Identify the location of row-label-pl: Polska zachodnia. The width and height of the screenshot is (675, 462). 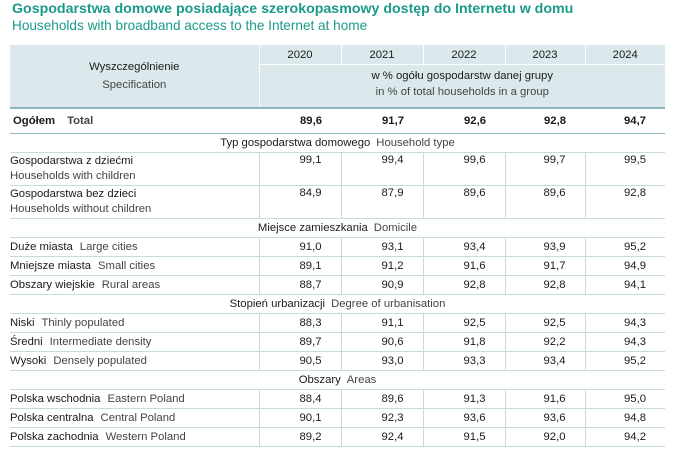
(54, 437).